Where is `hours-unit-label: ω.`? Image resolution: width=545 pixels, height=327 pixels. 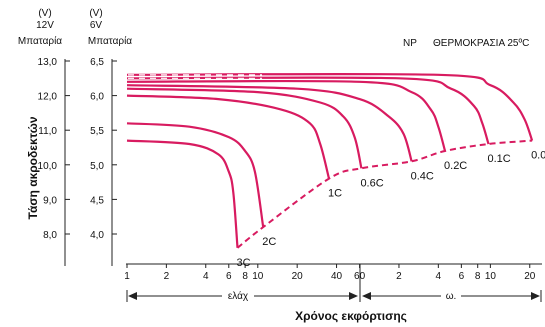 hours-unit-label: ω. is located at coordinates (451, 296).